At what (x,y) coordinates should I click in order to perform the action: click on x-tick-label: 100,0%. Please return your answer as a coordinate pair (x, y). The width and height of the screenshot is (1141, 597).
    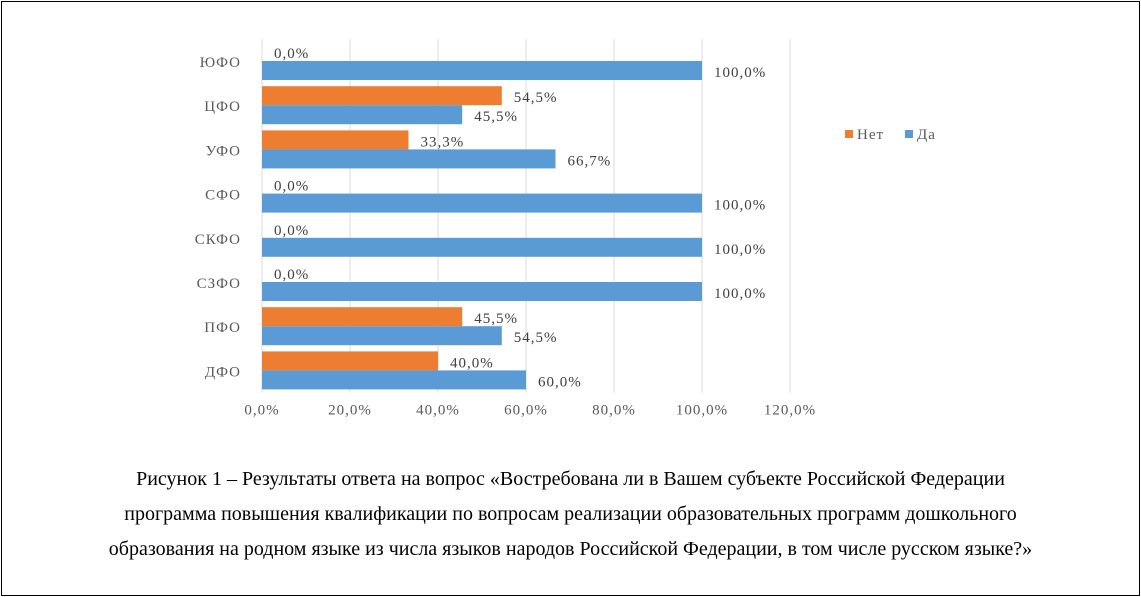
    Looking at the image, I should click on (702, 411).